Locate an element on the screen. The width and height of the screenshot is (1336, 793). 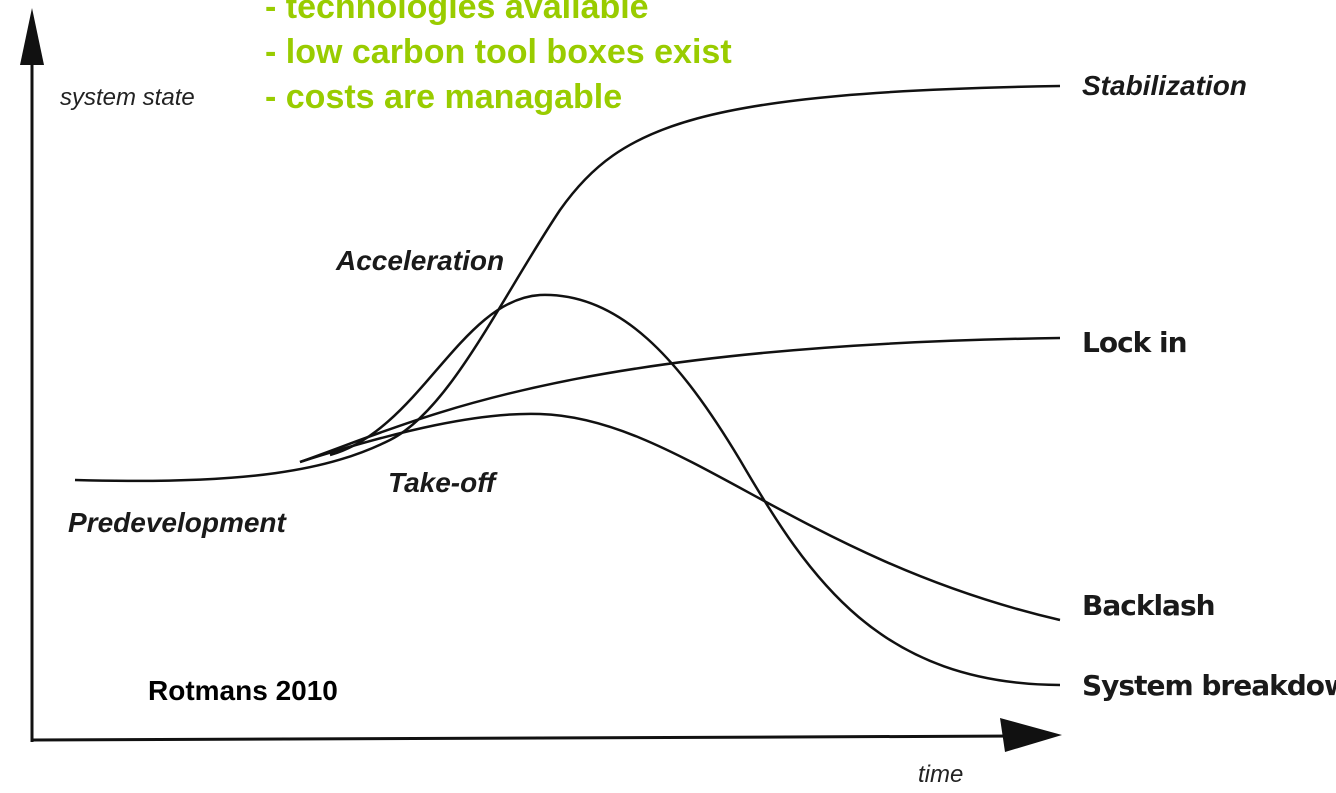
citation: Rotmans 2010 is located at coordinates (243, 690).